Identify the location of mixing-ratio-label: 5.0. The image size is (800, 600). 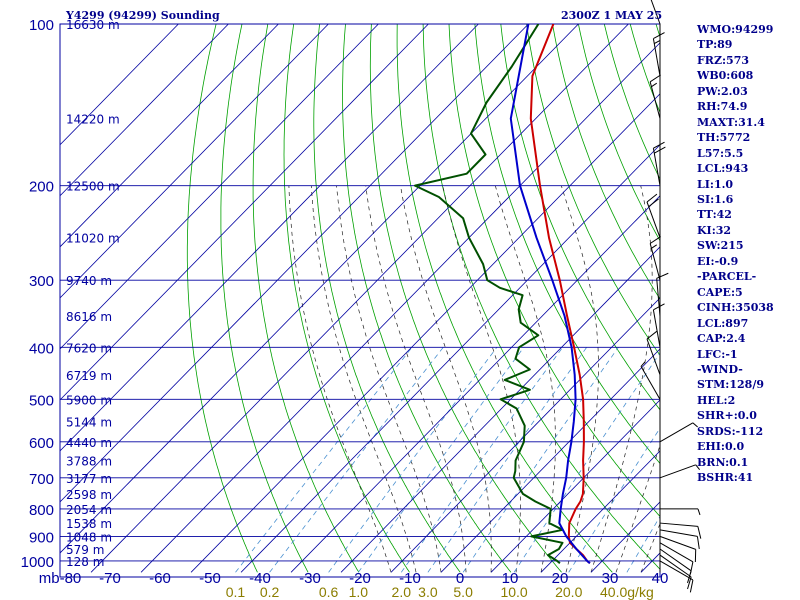
(463, 592).